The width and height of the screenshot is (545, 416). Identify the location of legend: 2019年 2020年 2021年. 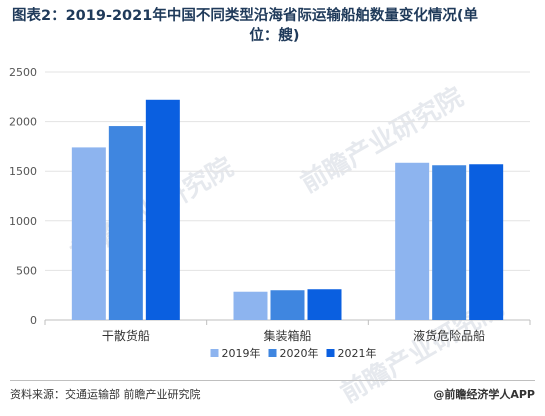
(293, 353).